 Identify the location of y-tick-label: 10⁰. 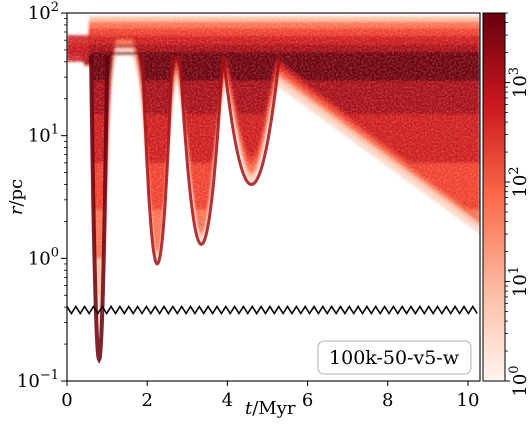
(43, 257).